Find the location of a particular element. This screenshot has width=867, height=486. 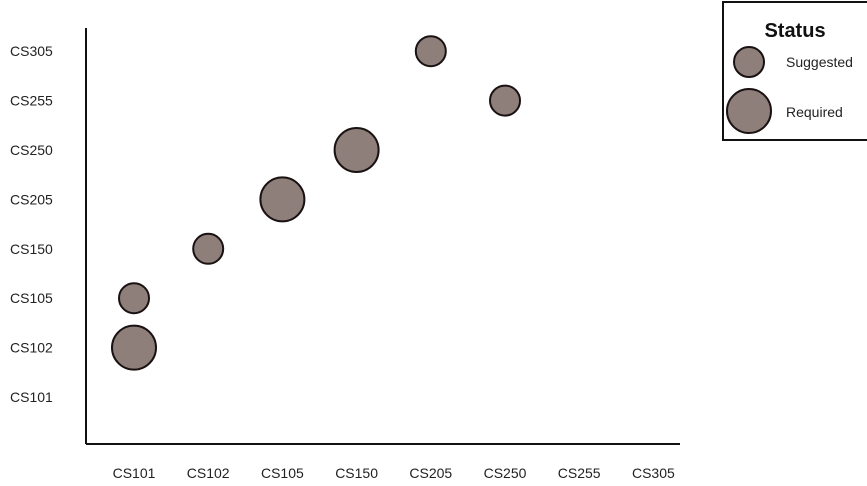

legend-label-suggested: Suggested is located at coordinates (819, 62).